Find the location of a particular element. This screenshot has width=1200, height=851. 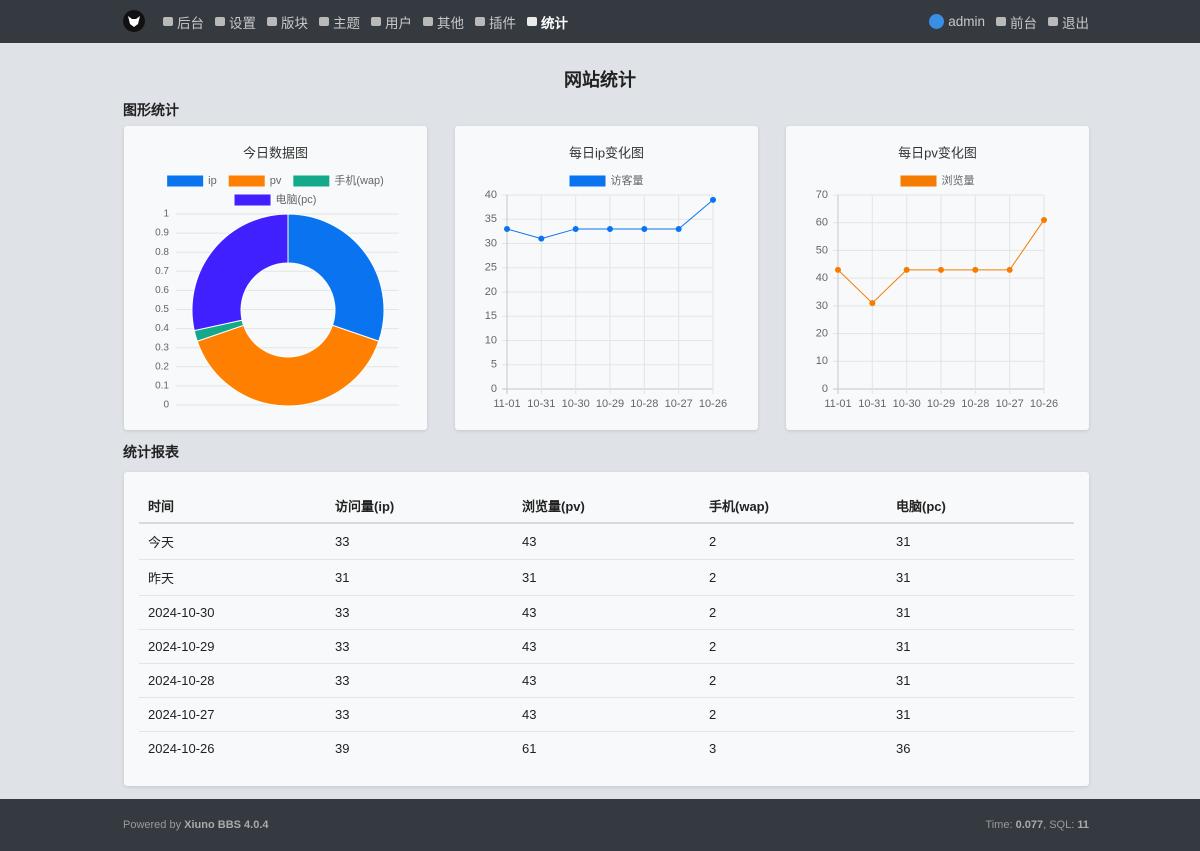

nav-link: 插件 is located at coordinates (495, 22).